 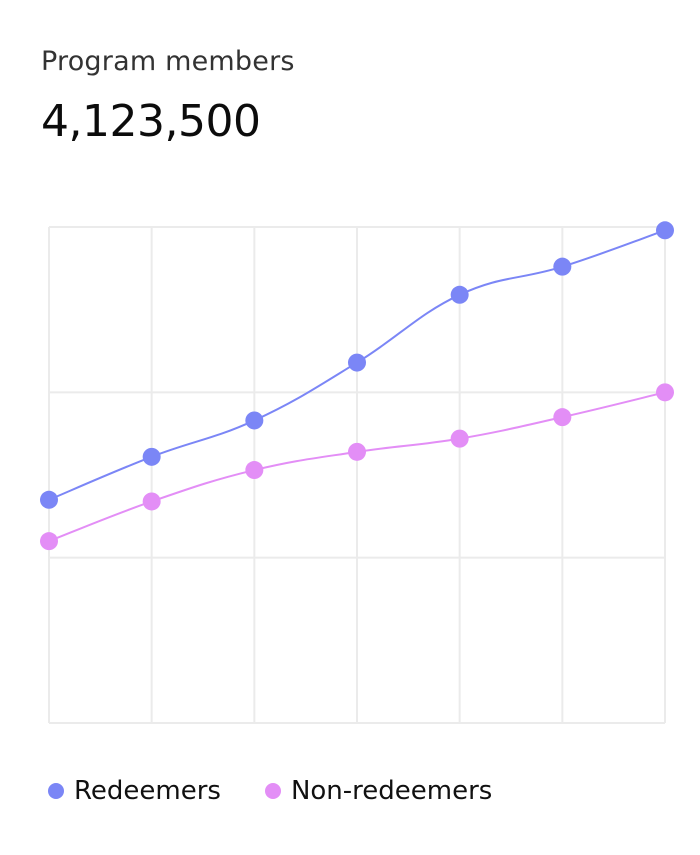 I want to click on legend: Redeemers Non-redeemers, so click(x=292, y=791).